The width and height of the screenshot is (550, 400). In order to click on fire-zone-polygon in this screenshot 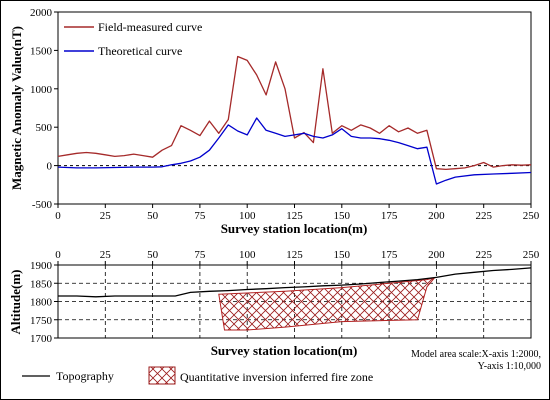, I will do `click(327, 303)`.